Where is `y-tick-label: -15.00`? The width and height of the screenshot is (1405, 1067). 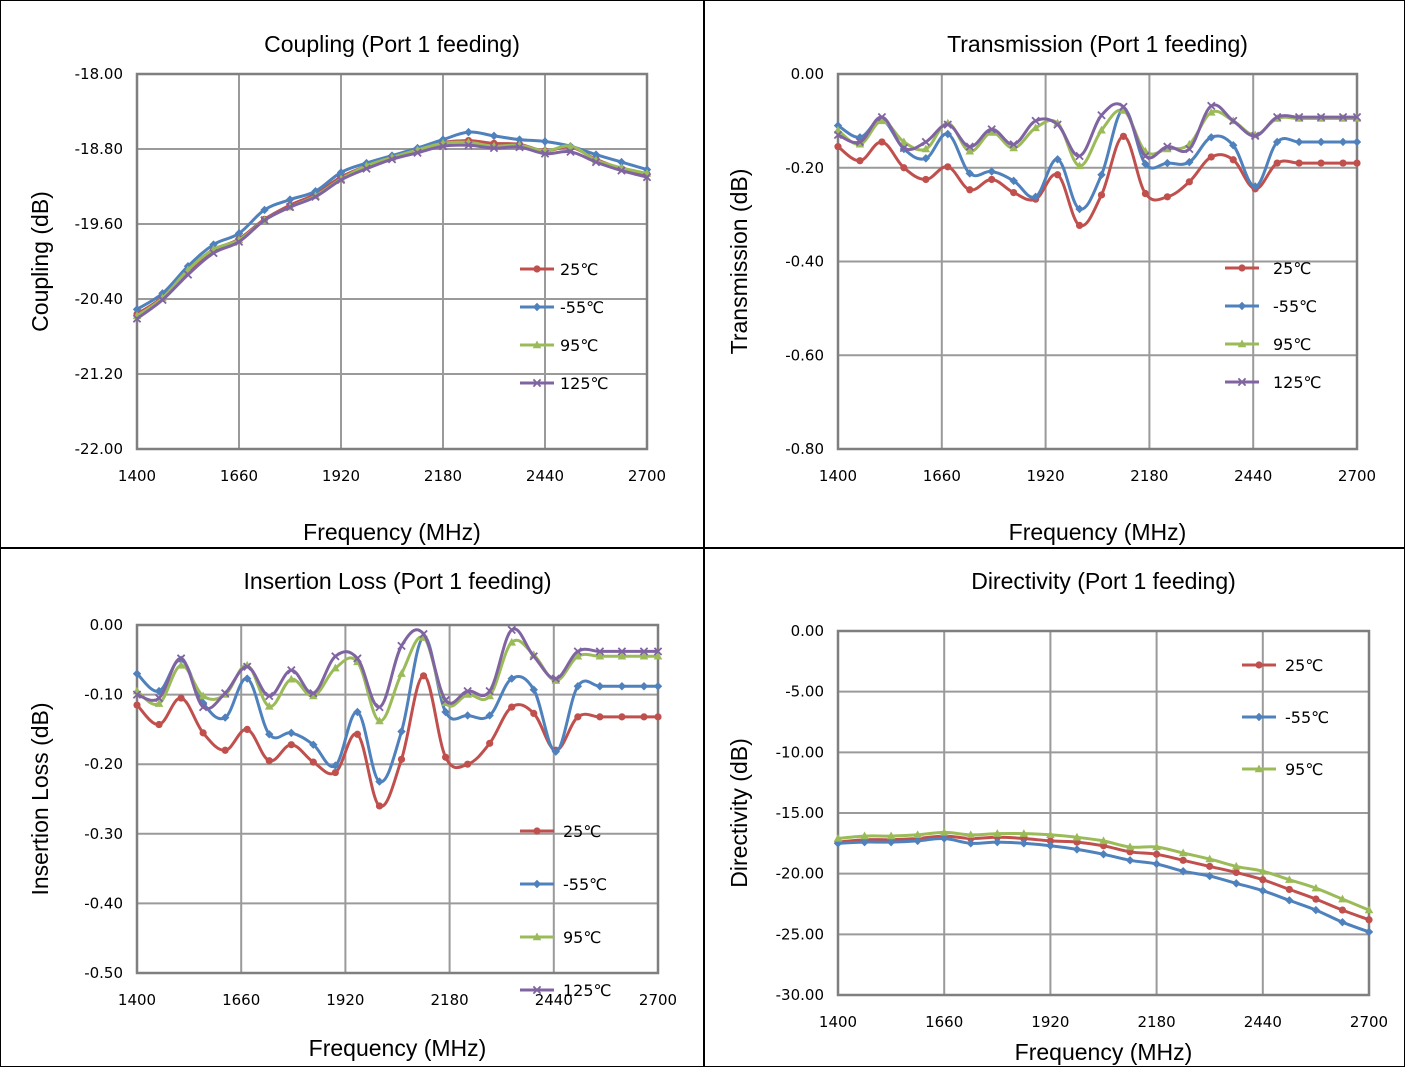
y-tick-label: -15.00 is located at coordinates (800, 813).